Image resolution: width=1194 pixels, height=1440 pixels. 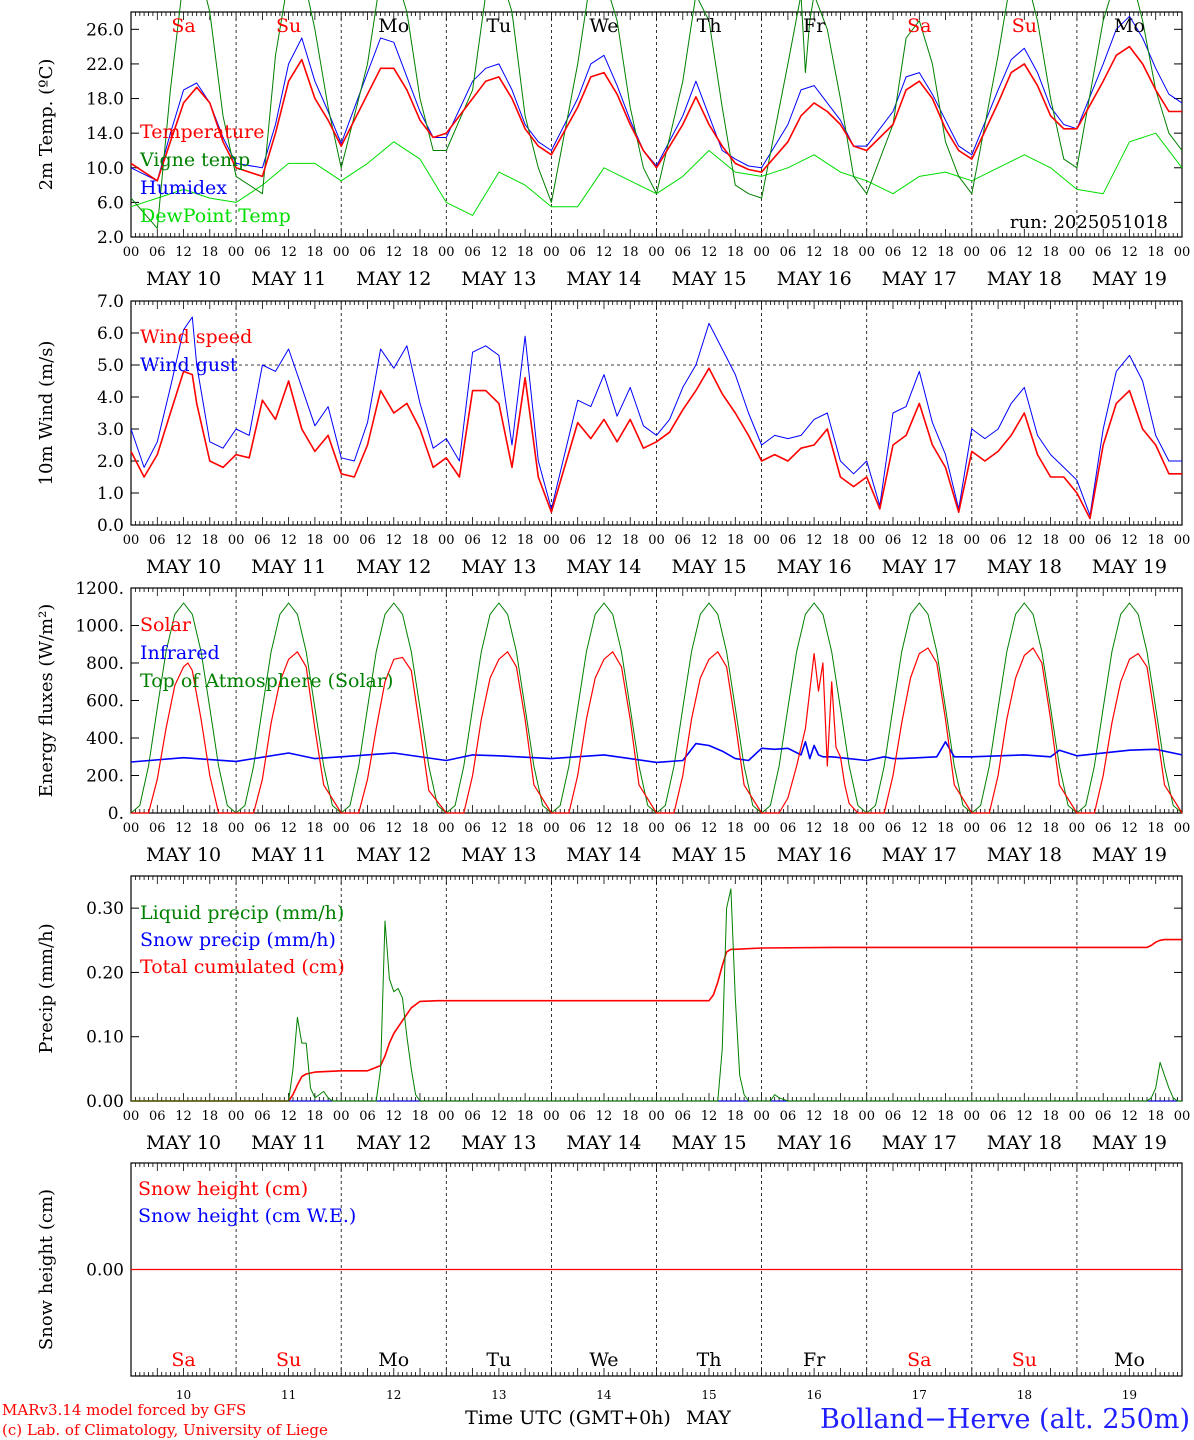 I want to click on y-tick-label: 1.0, so click(x=110, y=494).